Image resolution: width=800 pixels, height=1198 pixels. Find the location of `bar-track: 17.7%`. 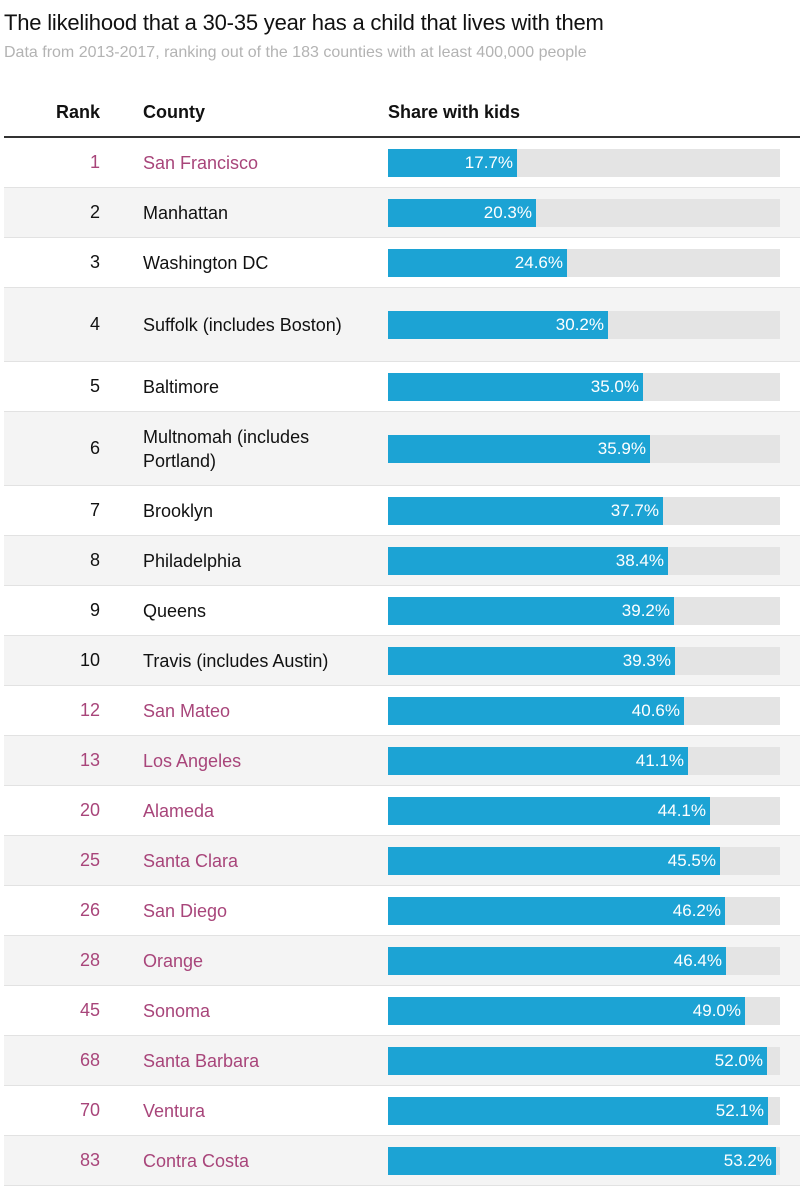

bar-track: 17.7% is located at coordinates (584, 162).